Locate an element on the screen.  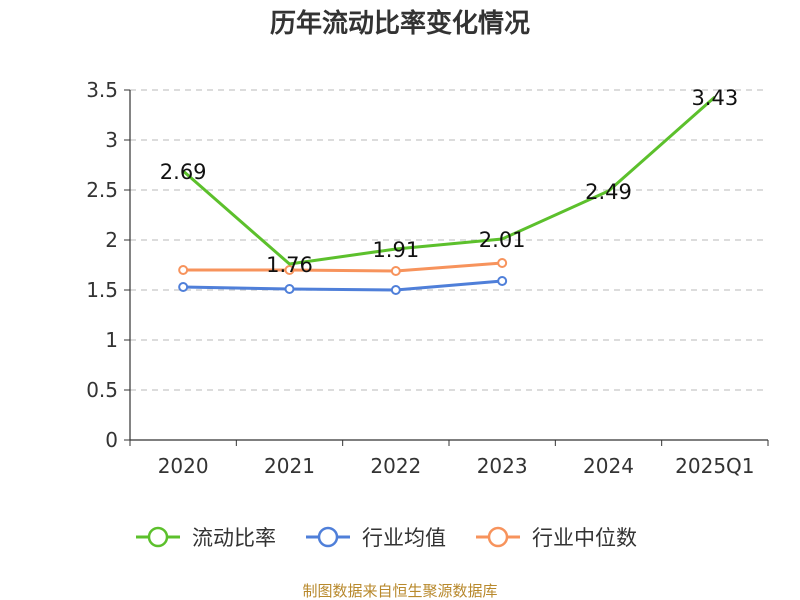
legend-item: 行业均值 is located at coordinates (376, 538).